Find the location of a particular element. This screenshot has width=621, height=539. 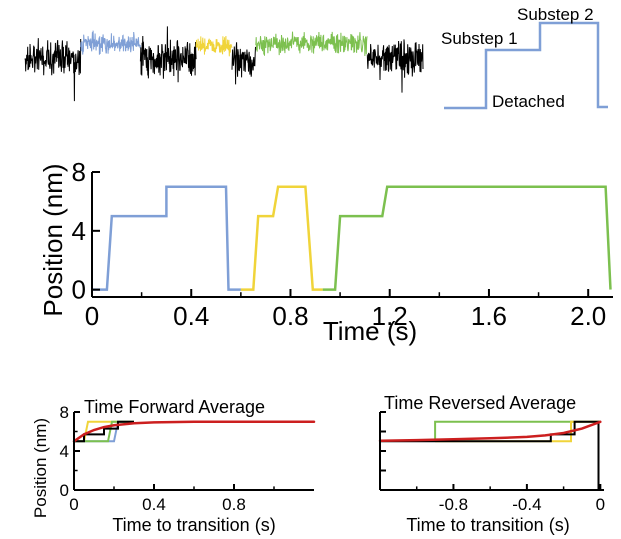

raw-trace-segment-yellow is located at coordinates (214, 46).